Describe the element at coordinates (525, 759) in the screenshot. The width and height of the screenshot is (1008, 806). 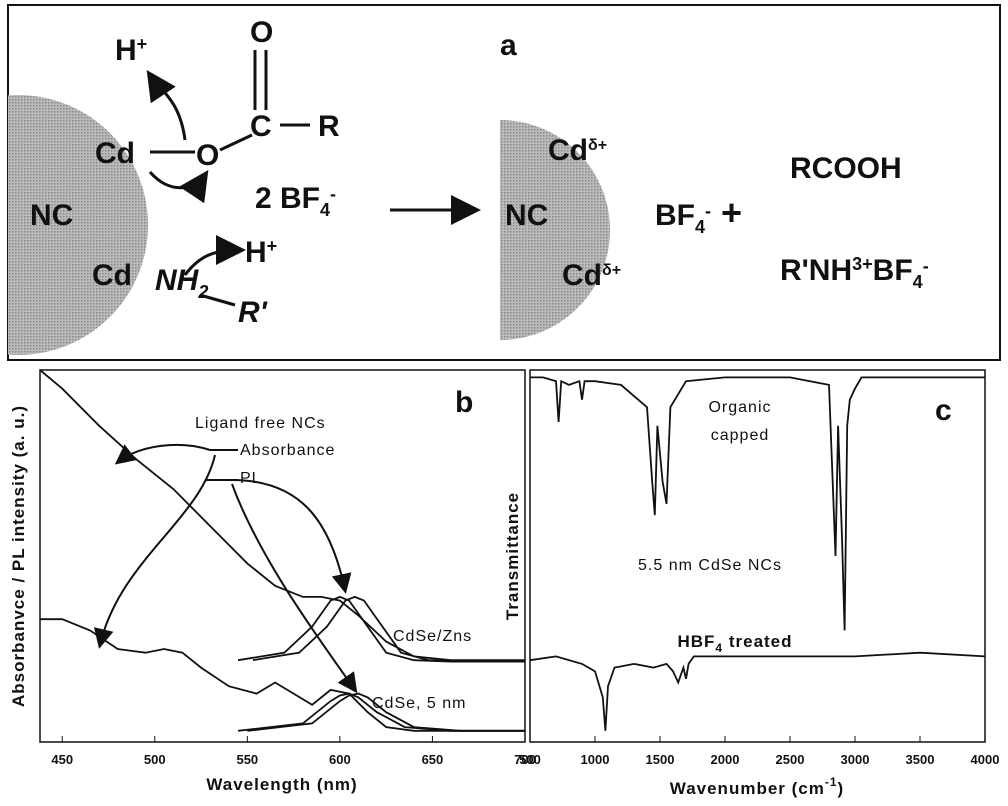
I see `x-tick-label: 700` at that location.